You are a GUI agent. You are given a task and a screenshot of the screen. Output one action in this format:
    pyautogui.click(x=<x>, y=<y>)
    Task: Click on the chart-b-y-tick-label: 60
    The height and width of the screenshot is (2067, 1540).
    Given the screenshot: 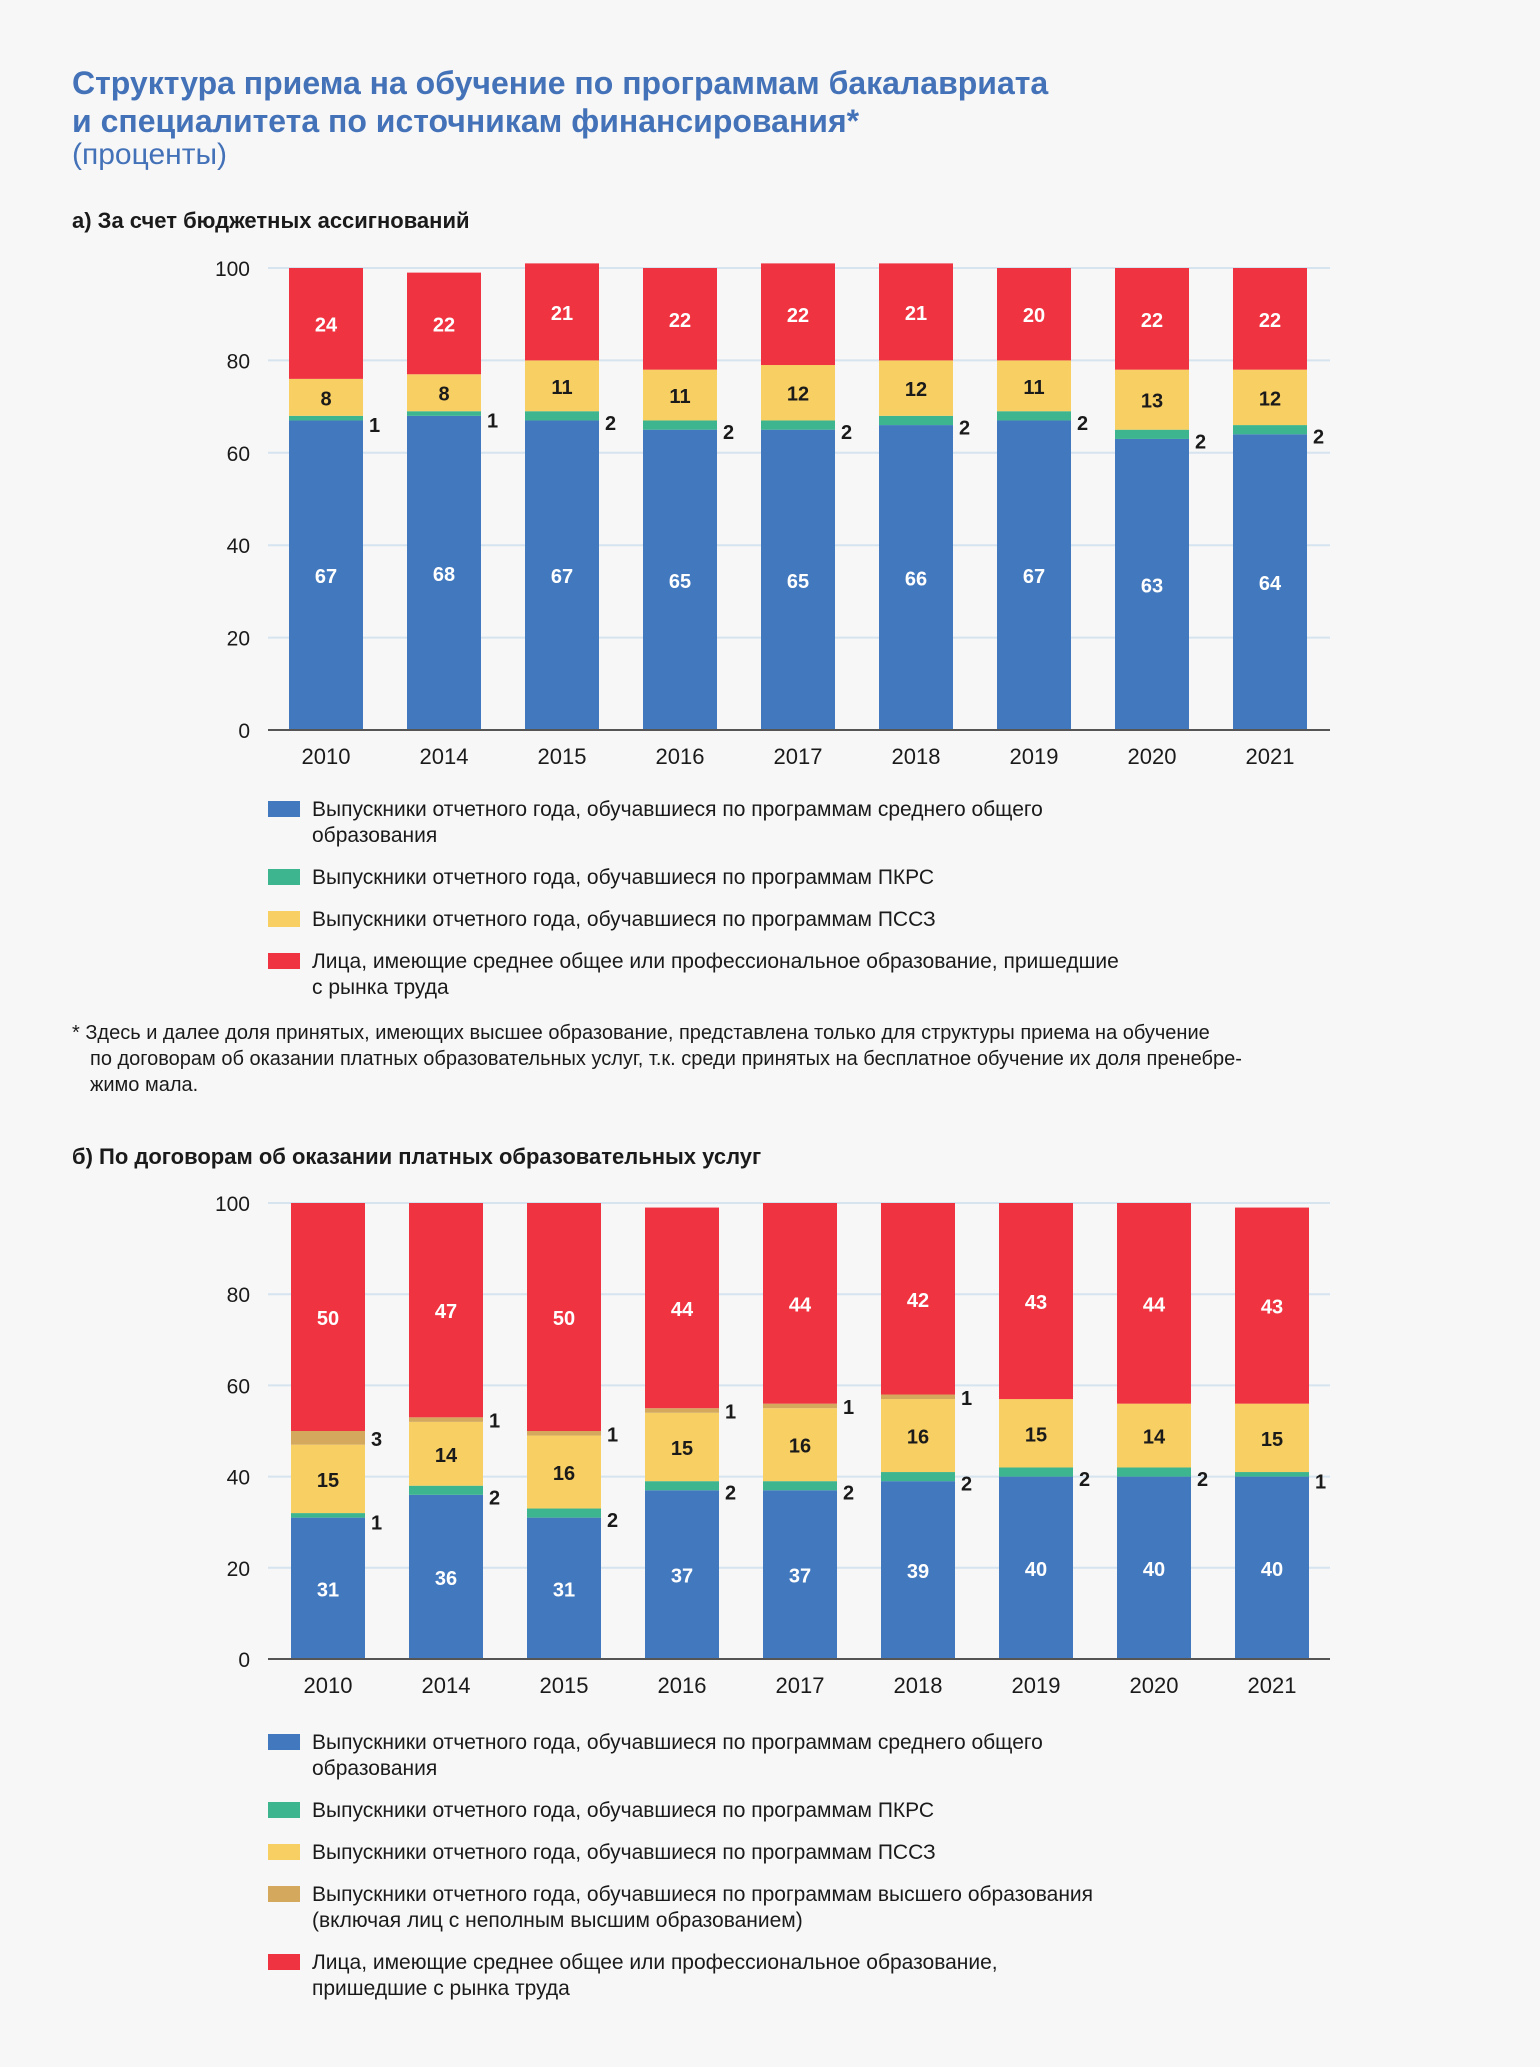 What is the action you would take?
    pyautogui.click(x=238, y=1386)
    